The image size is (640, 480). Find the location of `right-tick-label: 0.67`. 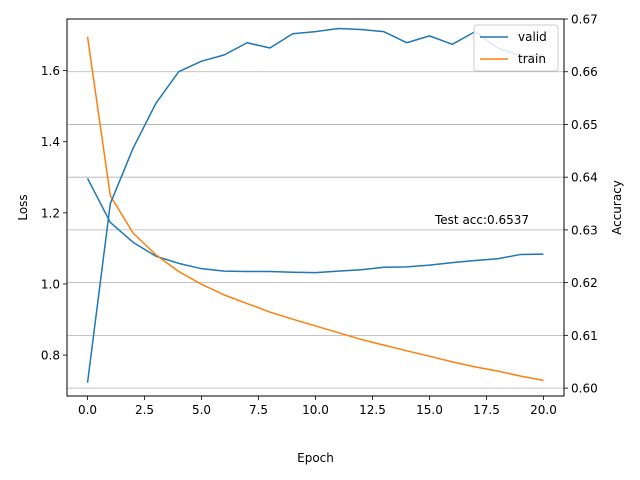

right-tick-label: 0.67 is located at coordinates (584, 20).